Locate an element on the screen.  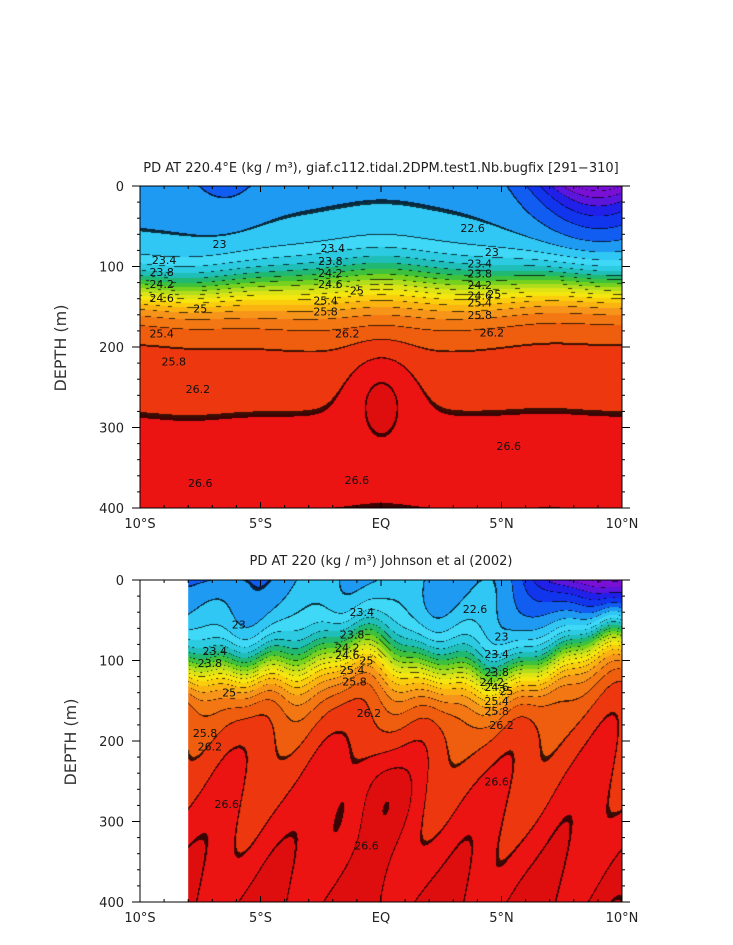
panel-title: PD AT 220 (kg / m³) Johnson et al (2002) is located at coordinates (381, 561).